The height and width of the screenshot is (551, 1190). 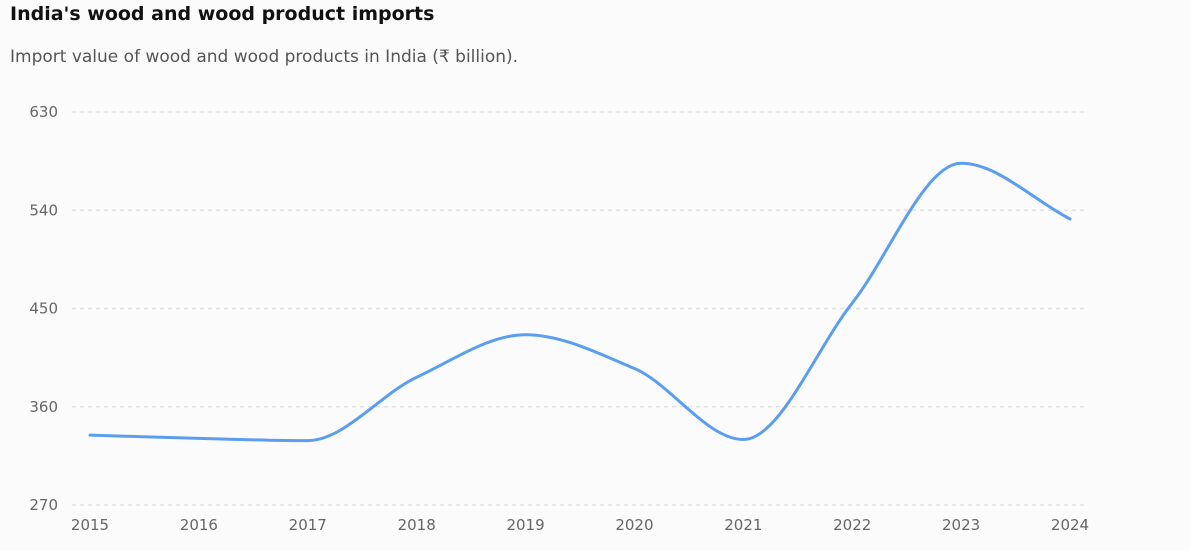 I want to click on x-tick-label: 2016, so click(x=199, y=525).